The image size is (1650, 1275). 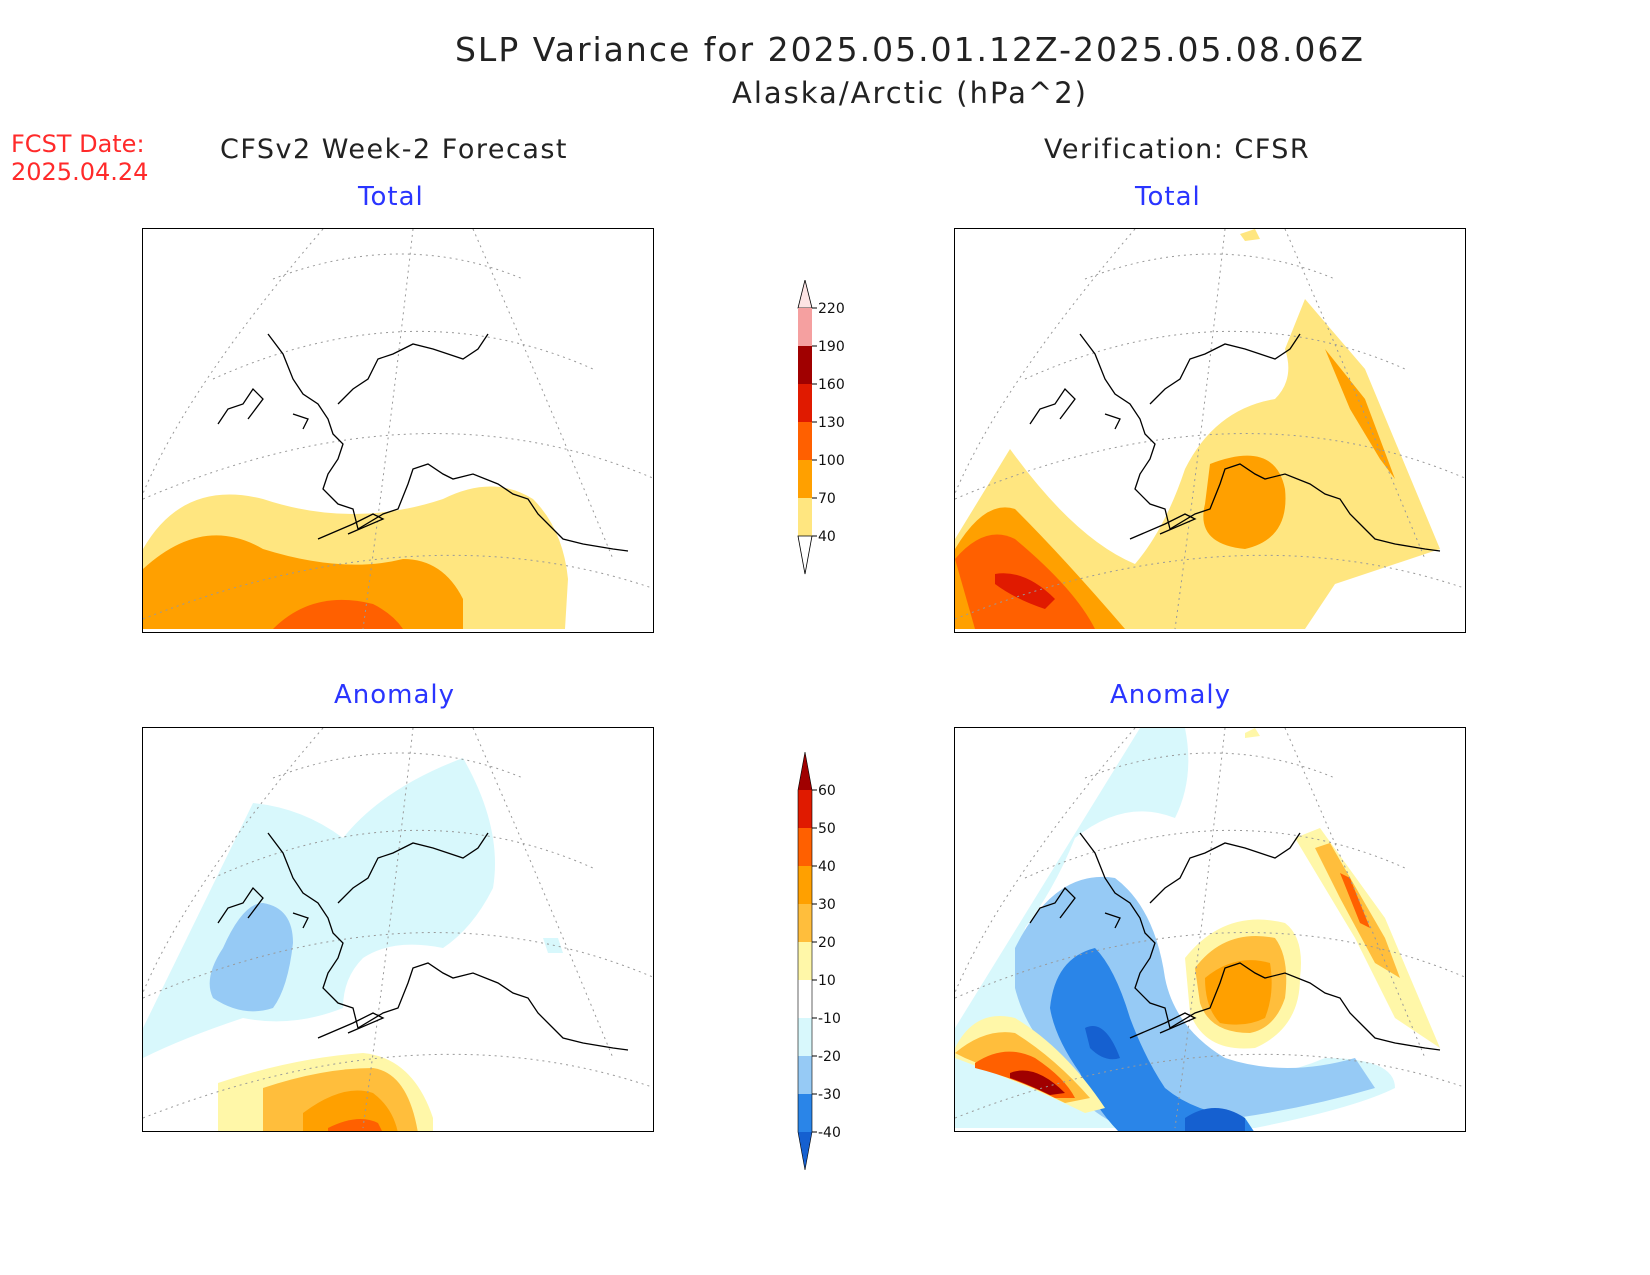 What do you see at coordinates (827, 499) in the screenshot?
I see `colorbar-label: 70` at bounding box center [827, 499].